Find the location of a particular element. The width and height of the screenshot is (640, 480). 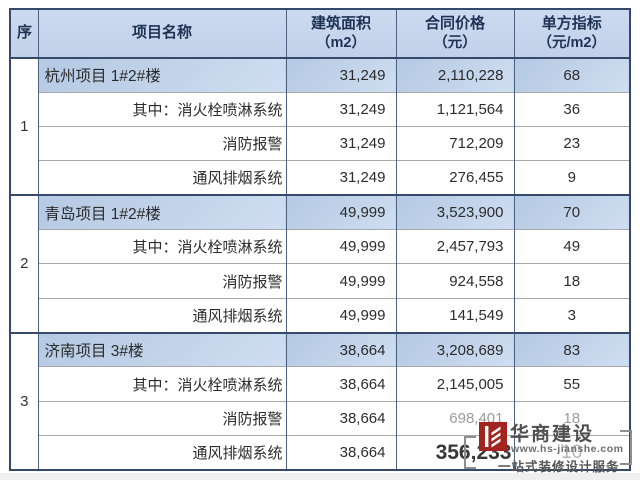

header-seq: 序 is located at coordinates (23, 34).